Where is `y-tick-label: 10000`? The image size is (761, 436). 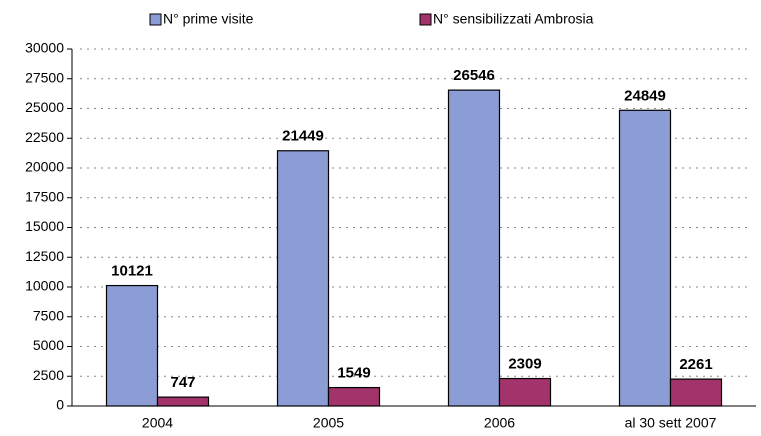 y-tick-label: 10000 is located at coordinates (44, 286).